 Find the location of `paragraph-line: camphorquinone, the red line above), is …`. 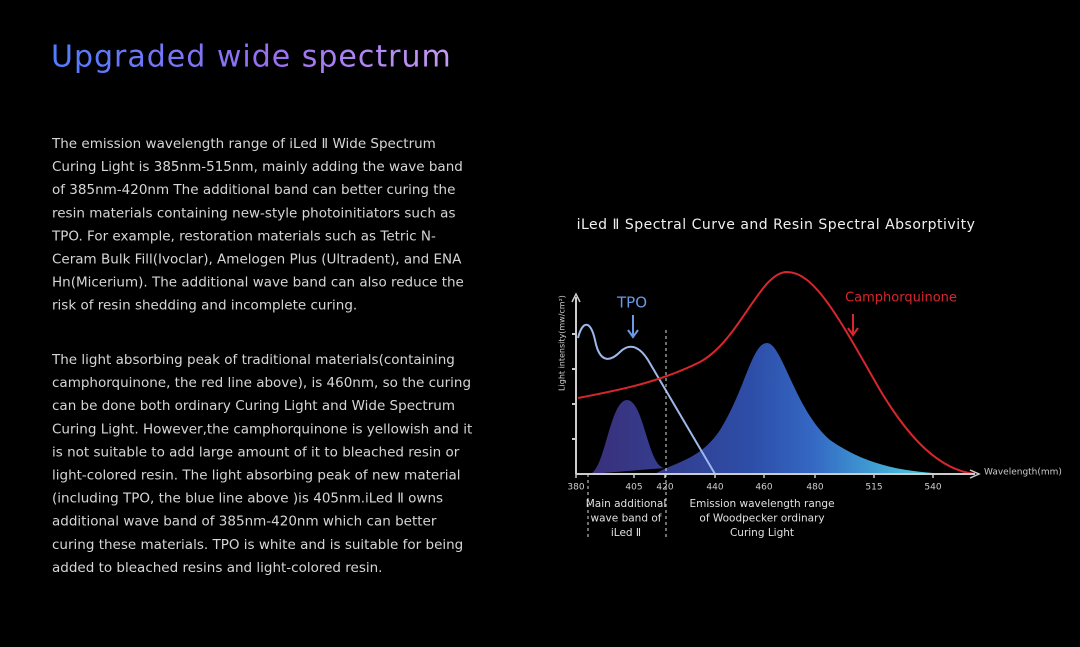

paragraph-line: camphorquinone, the red line above), is … is located at coordinates (261, 383).